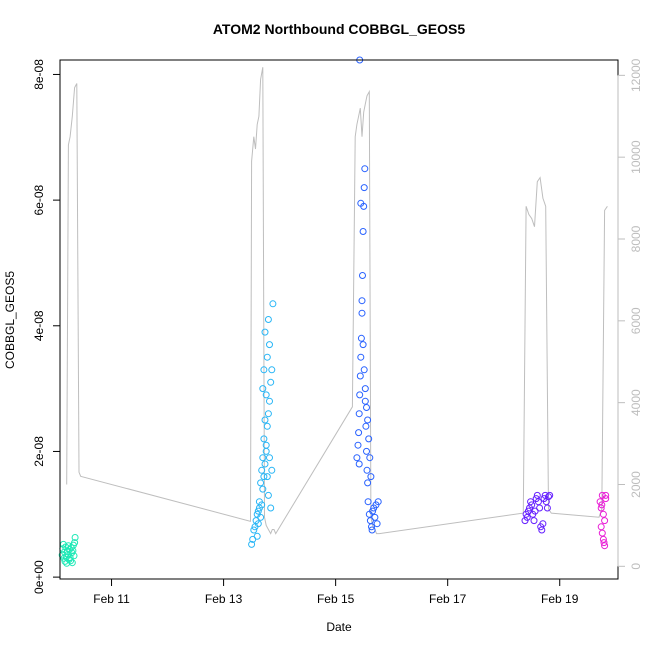 The height and width of the screenshot is (650, 650). I want to click on y-tick-label: 0e+00, so click(39, 577).